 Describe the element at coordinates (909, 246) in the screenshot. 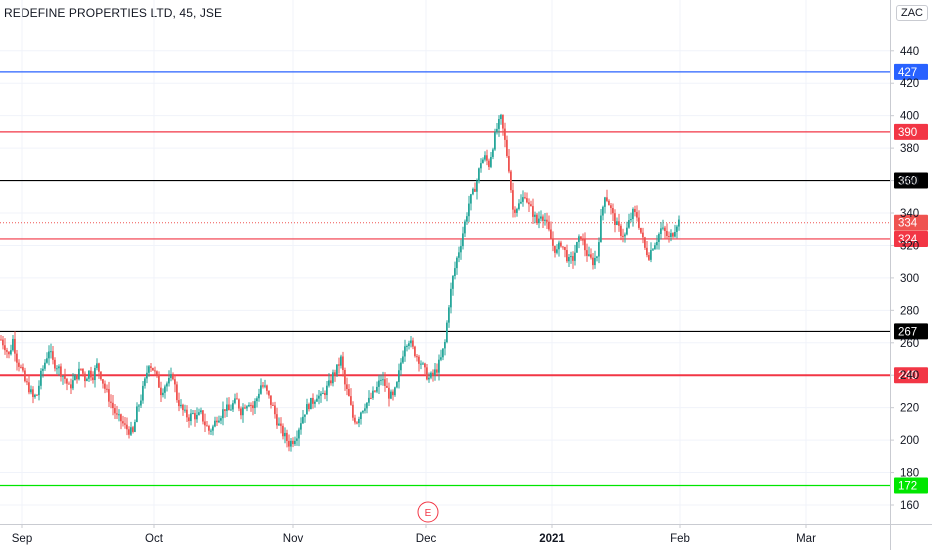

I see `y-tick-label: 320` at that location.